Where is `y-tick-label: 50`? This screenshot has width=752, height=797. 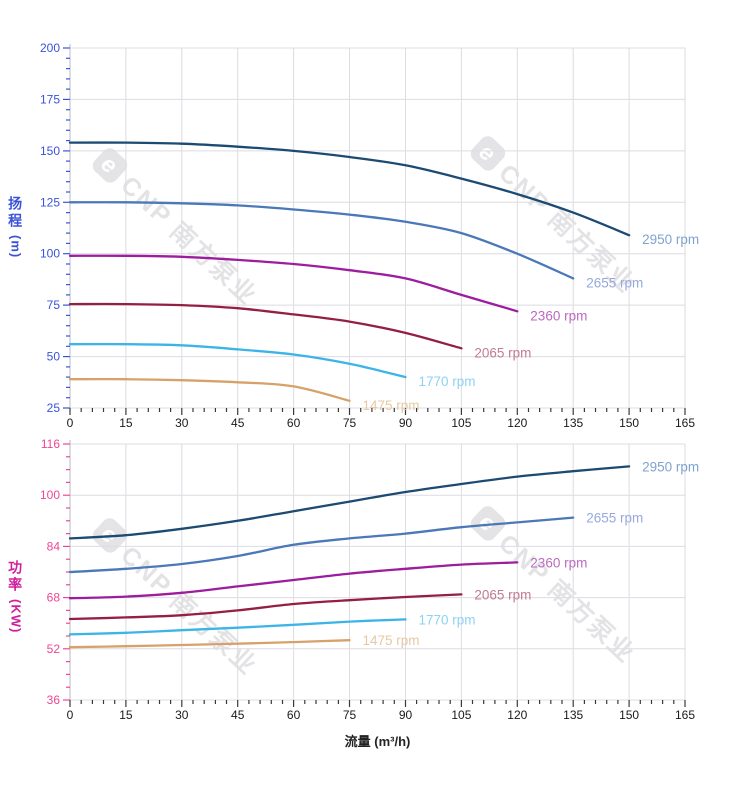 y-tick-label: 50 is located at coordinates (54, 357).